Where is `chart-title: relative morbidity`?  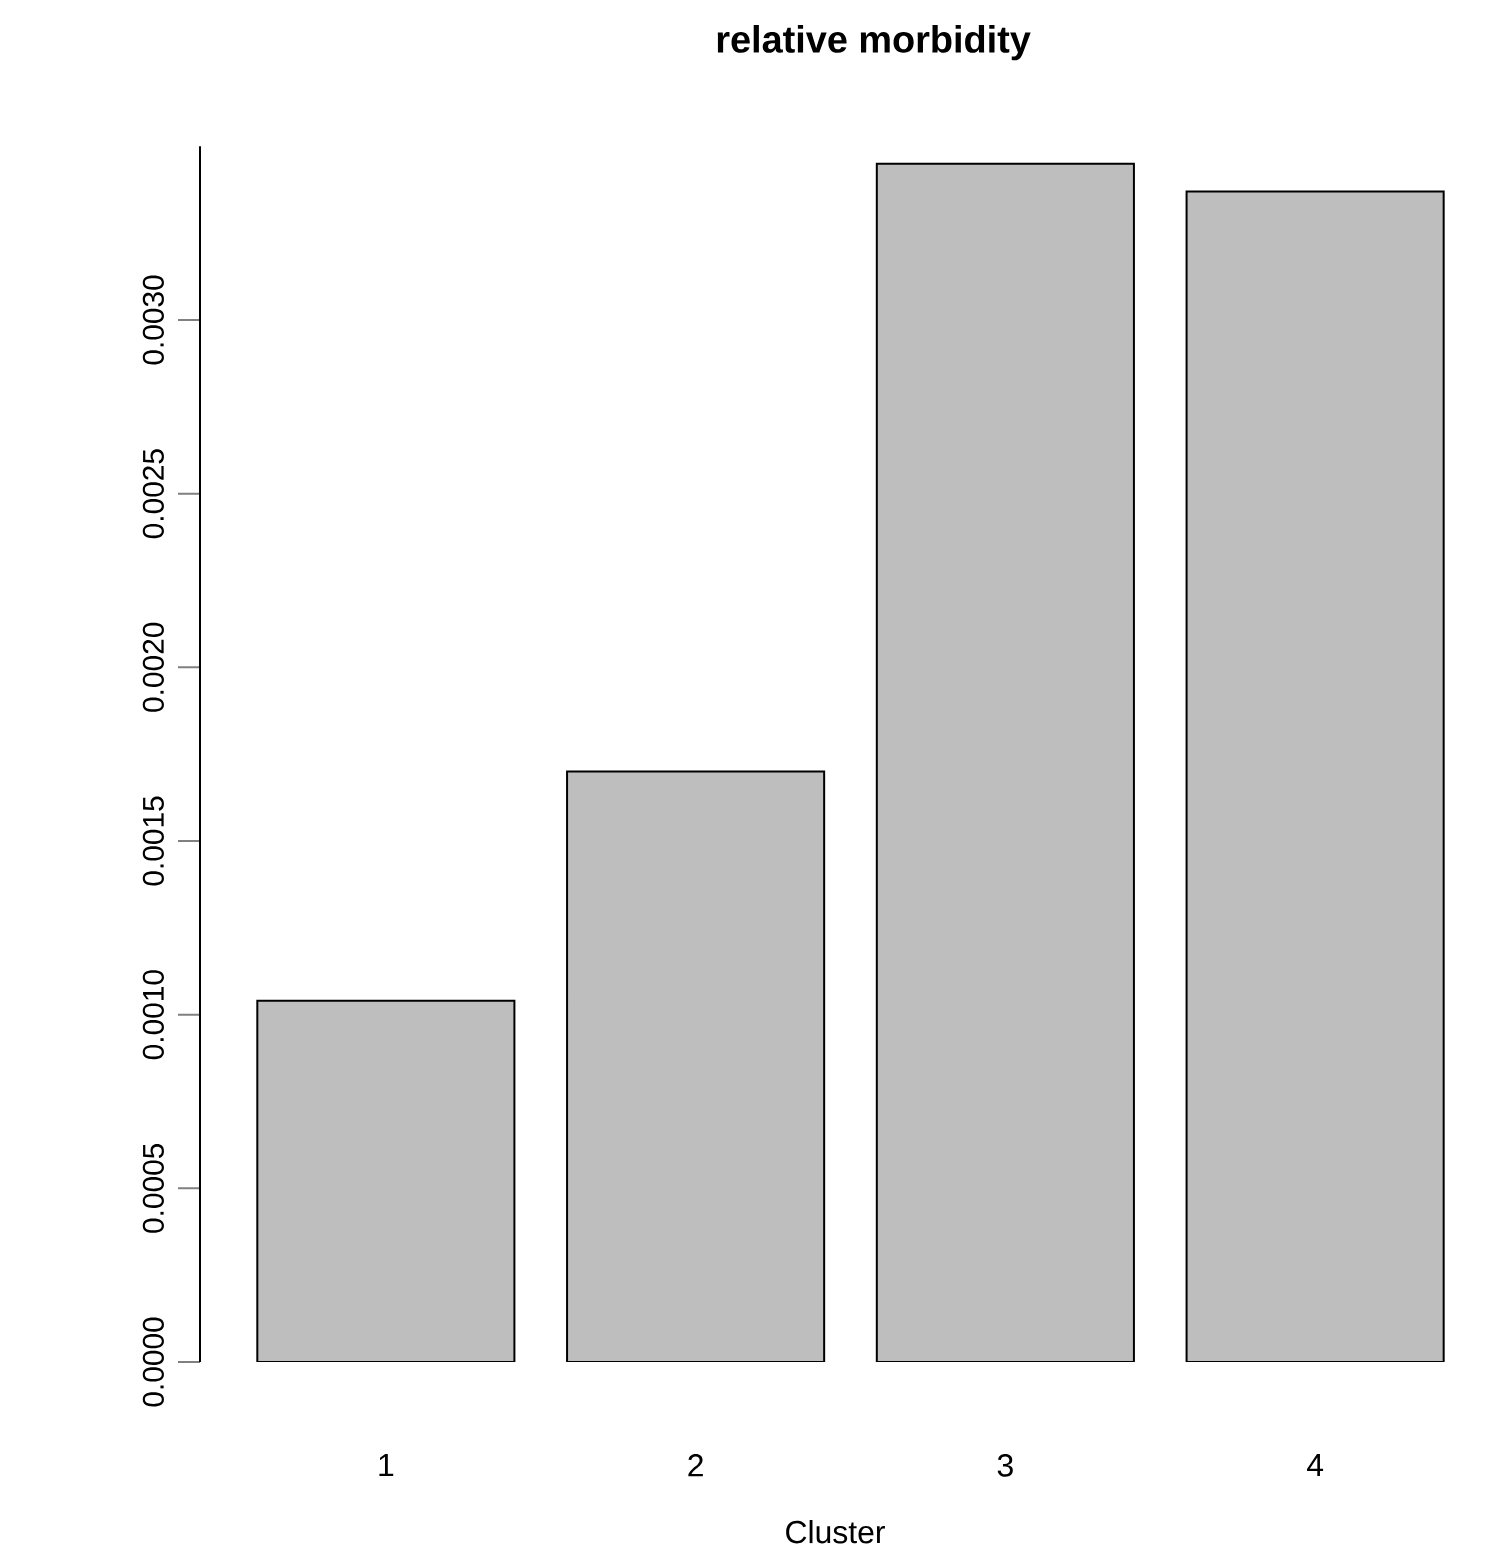 chart-title: relative morbidity is located at coordinates (874, 43).